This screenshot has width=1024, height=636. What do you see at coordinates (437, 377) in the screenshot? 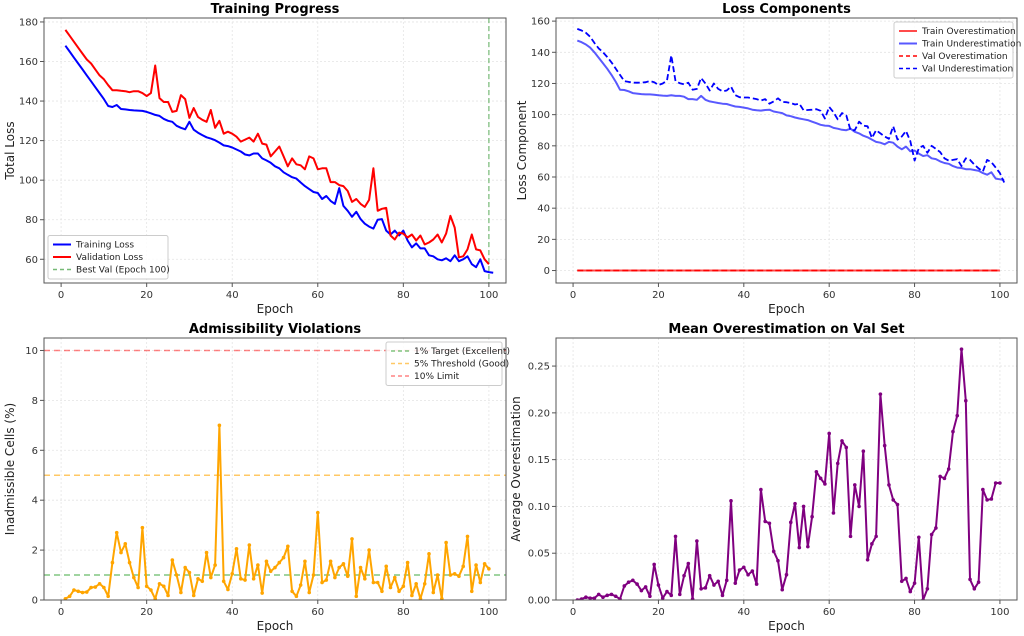
I see `legend-label: 10% Limit` at bounding box center [437, 377].